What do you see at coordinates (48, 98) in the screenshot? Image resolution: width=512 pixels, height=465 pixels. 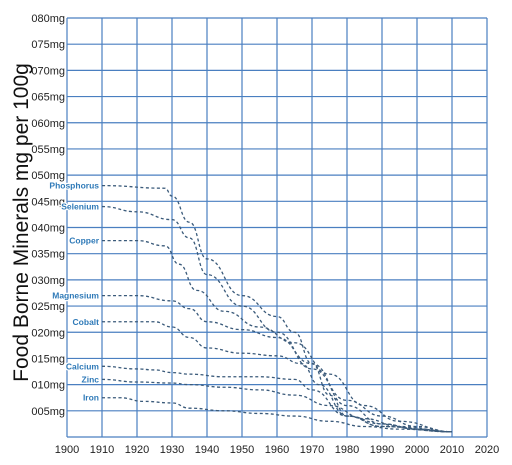 I see `y-tick-label: 065mg` at bounding box center [48, 98].